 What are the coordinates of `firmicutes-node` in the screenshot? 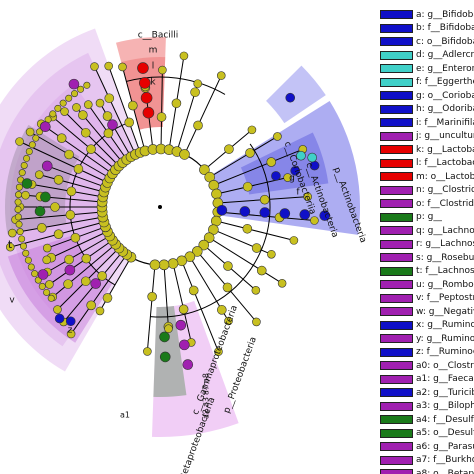 It's located at (74, 84).